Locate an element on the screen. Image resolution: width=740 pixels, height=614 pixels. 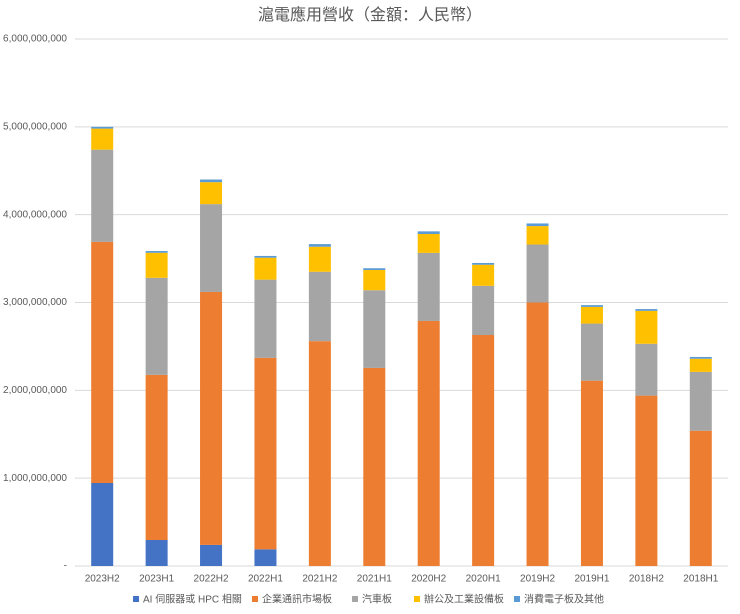
x-tick-label: 2022H2 is located at coordinates (211, 579).